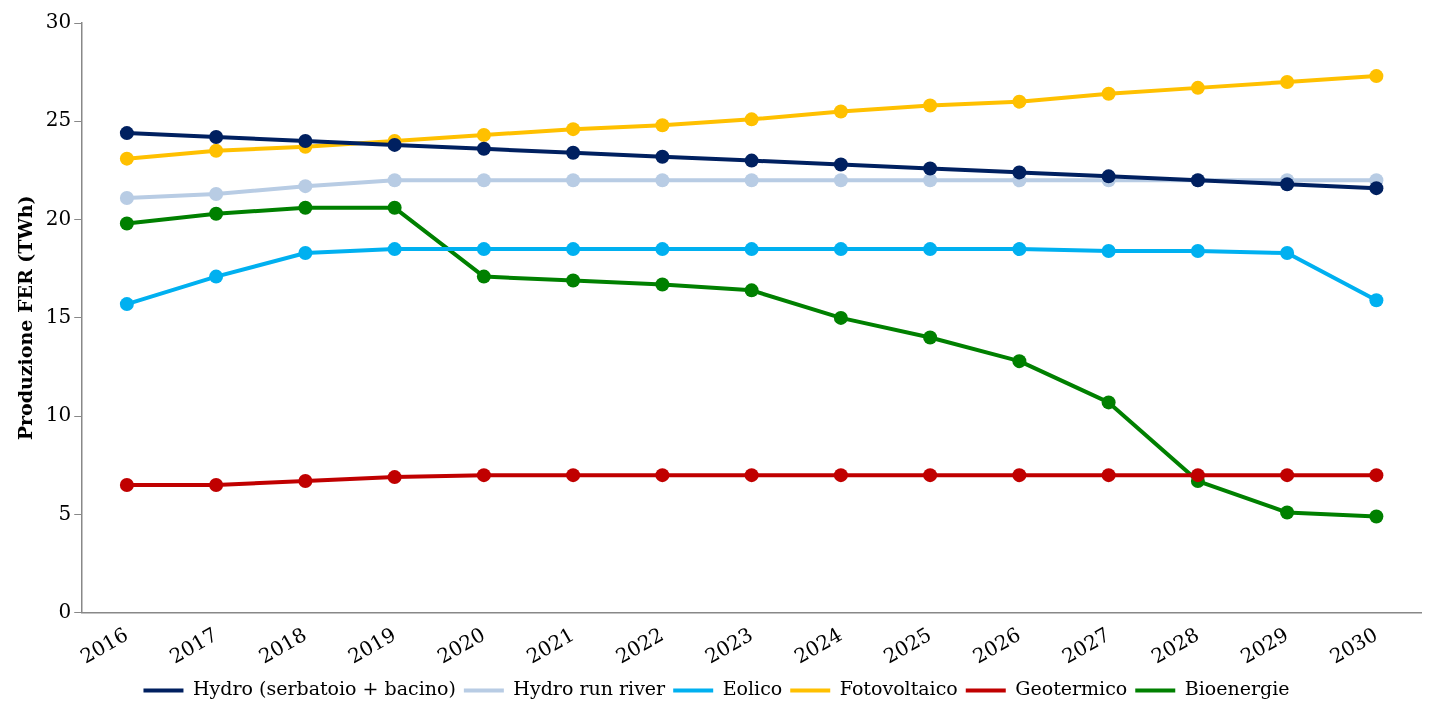 Image resolution: width=1449 pixels, height=718 pixels. What do you see at coordinates (58, 21) in the screenshot?
I see `y-tick-label: 30` at bounding box center [58, 21].